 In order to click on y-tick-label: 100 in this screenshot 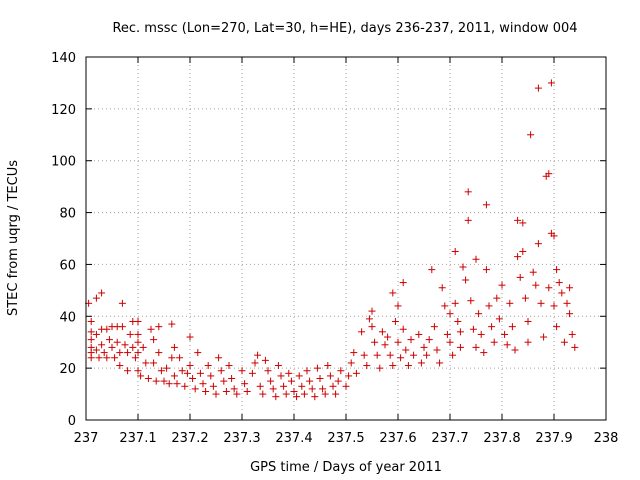, I will do `click(63, 162)`.